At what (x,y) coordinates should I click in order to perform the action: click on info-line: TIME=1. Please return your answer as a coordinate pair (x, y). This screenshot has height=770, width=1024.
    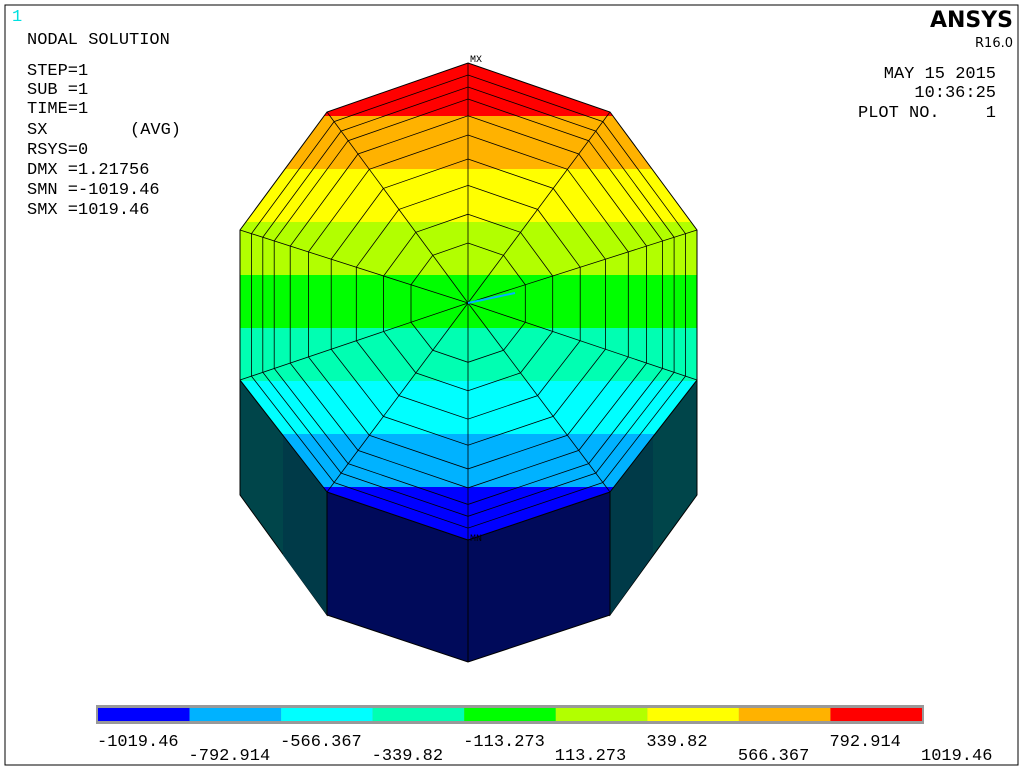
    Looking at the image, I should click on (57, 109).